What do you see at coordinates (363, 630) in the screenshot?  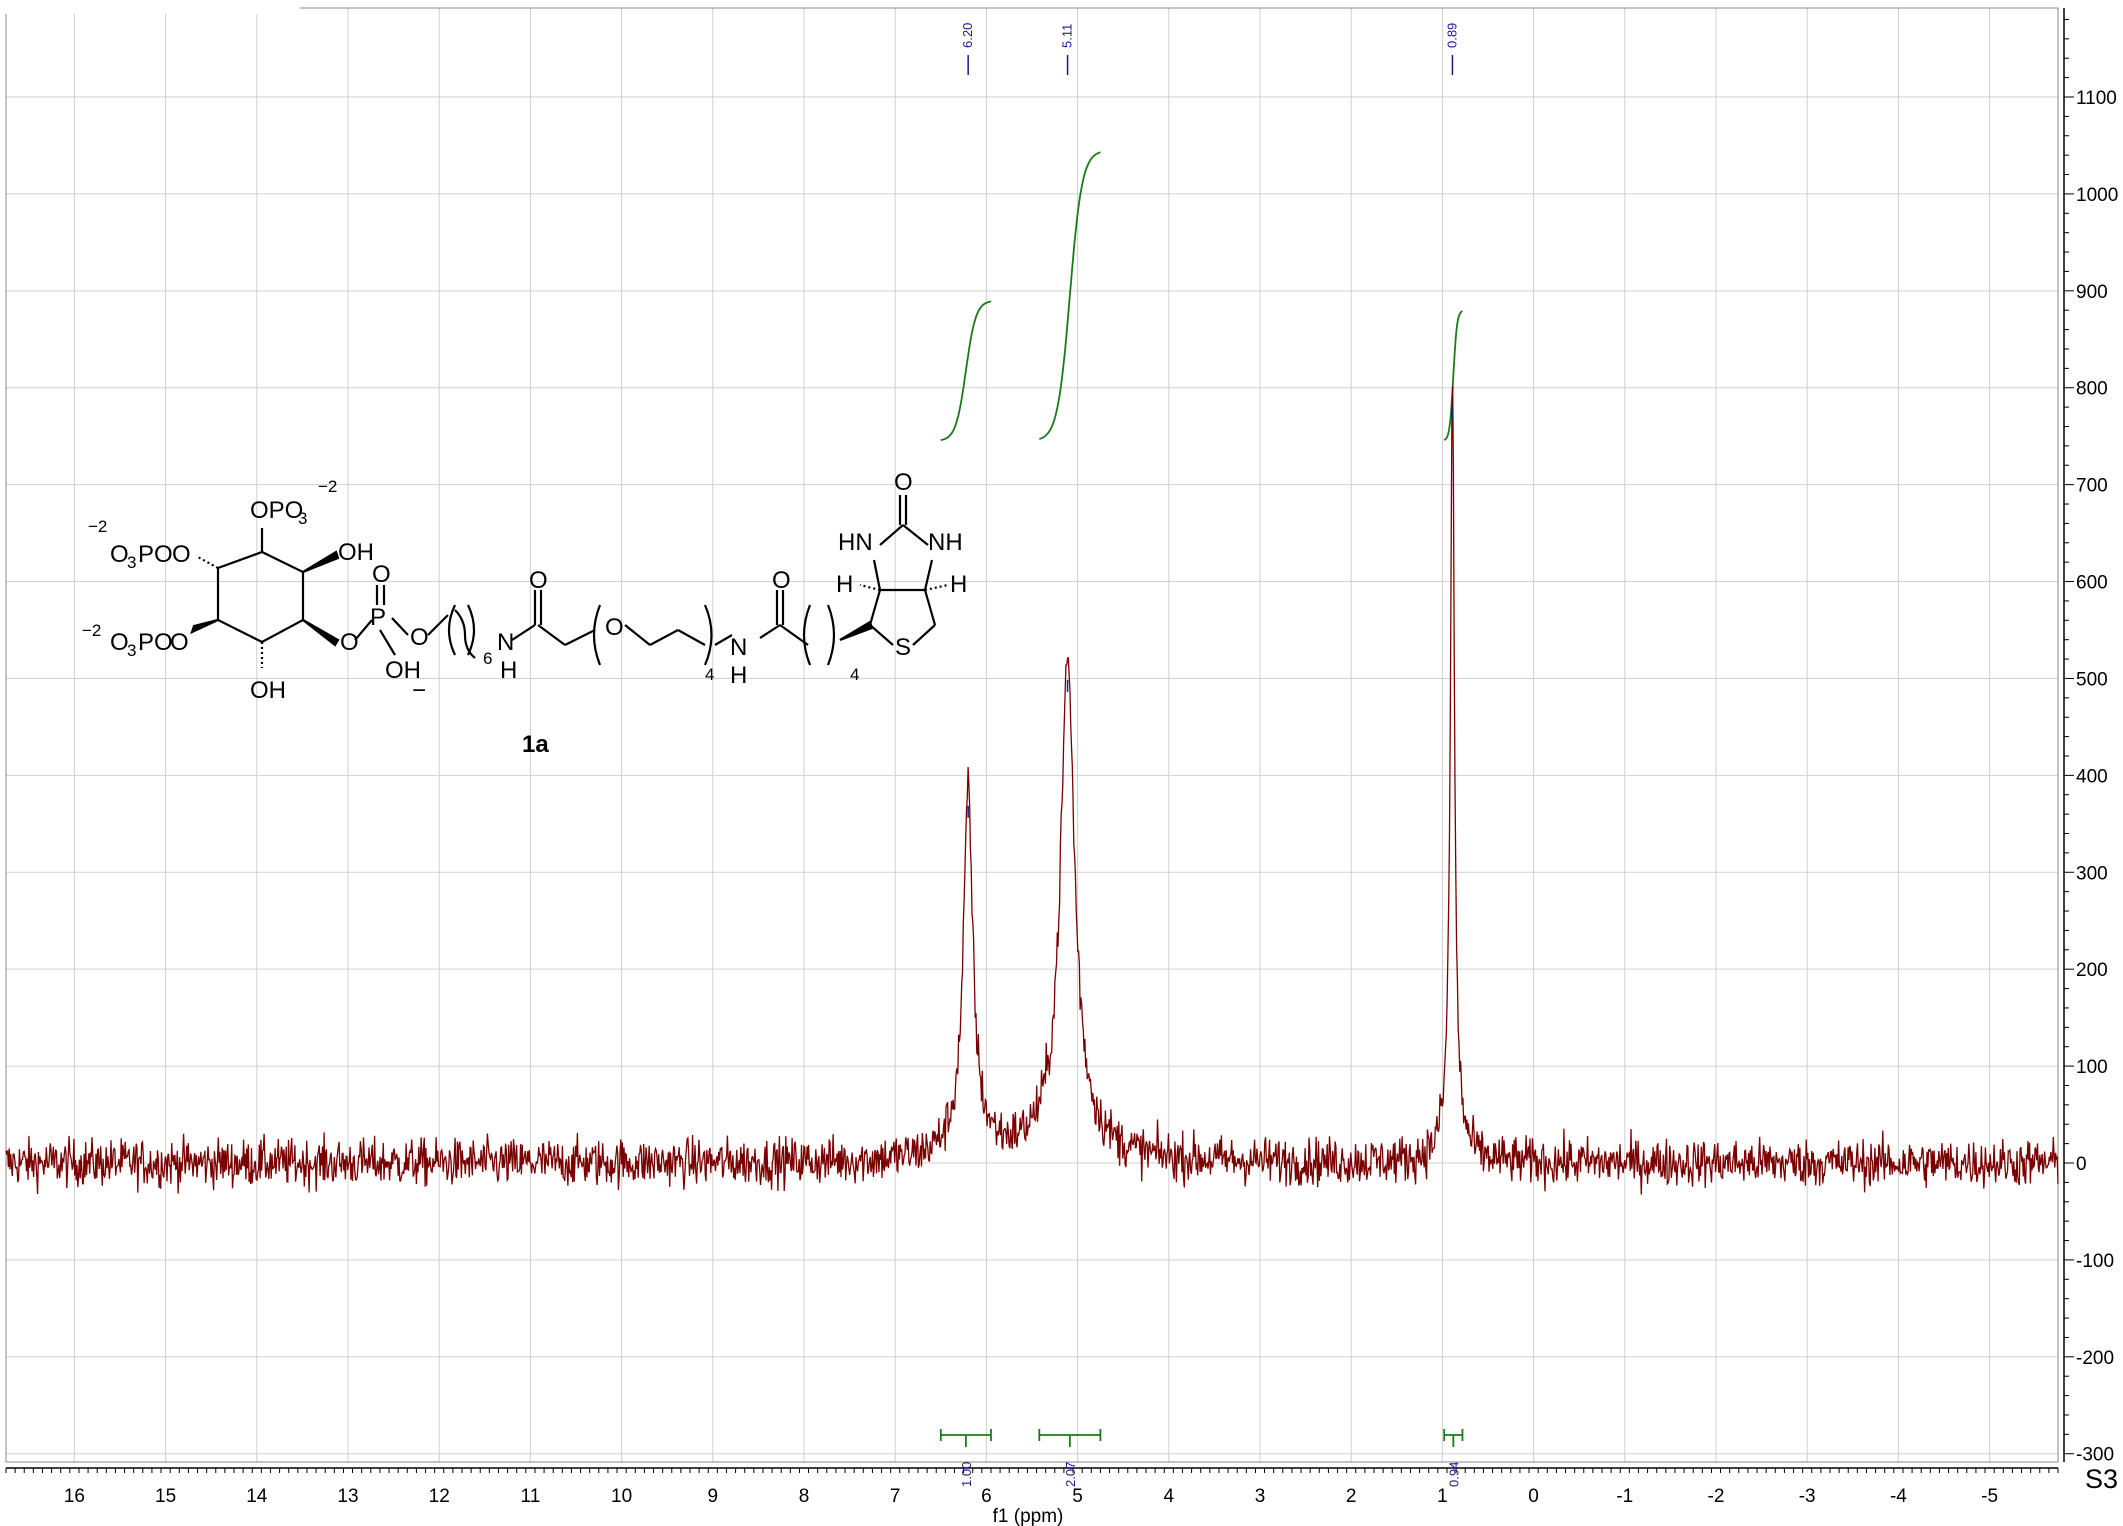 I see `bond-o-p` at bounding box center [363, 630].